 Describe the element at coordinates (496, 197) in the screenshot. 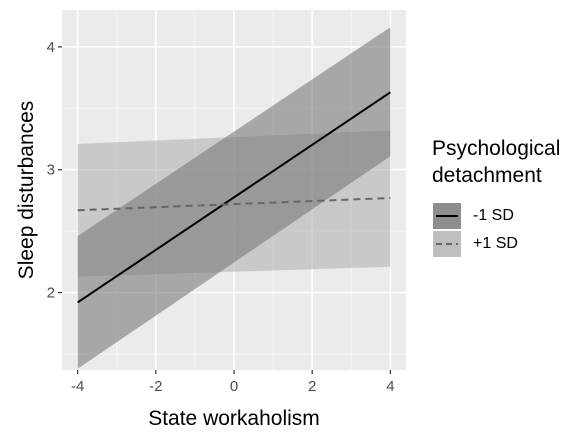

I see `legend: Psychological detachment -1 SD +1 SD` at that location.